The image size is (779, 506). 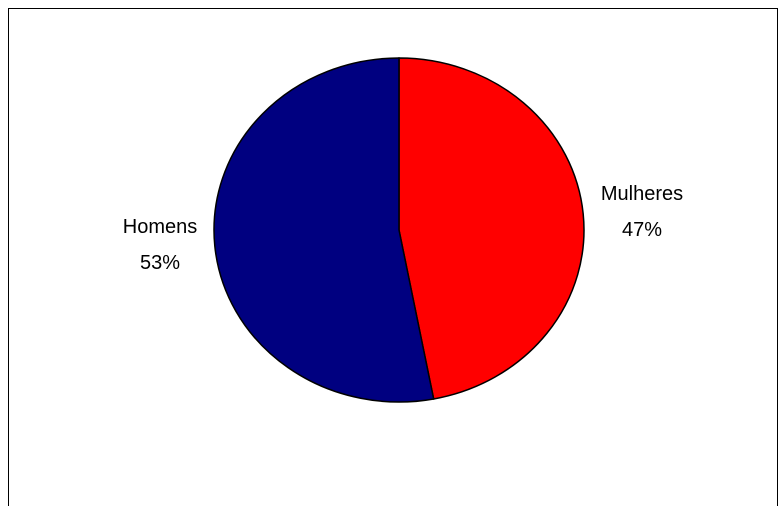 What do you see at coordinates (642, 194) in the screenshot?
I see `slice-label-mulheres: Mulheres` at bounding box center [642, 194].